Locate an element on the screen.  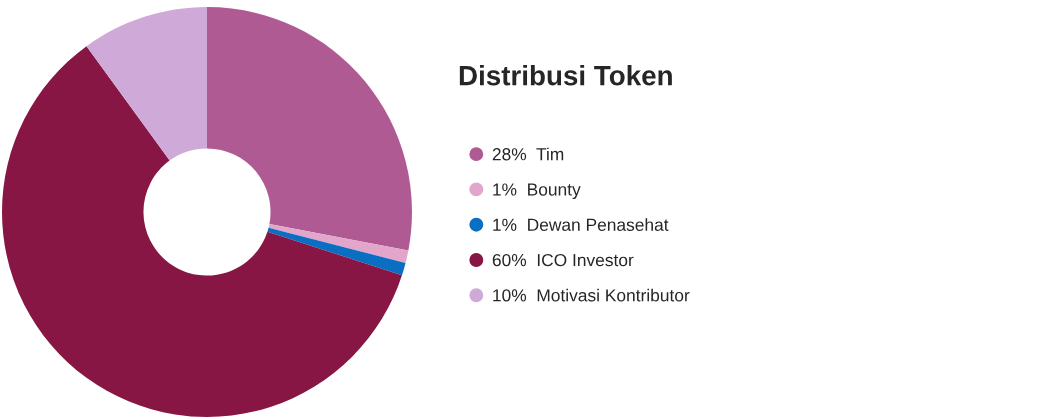
text: Distribusi Token is located at coordinates (565, 75).